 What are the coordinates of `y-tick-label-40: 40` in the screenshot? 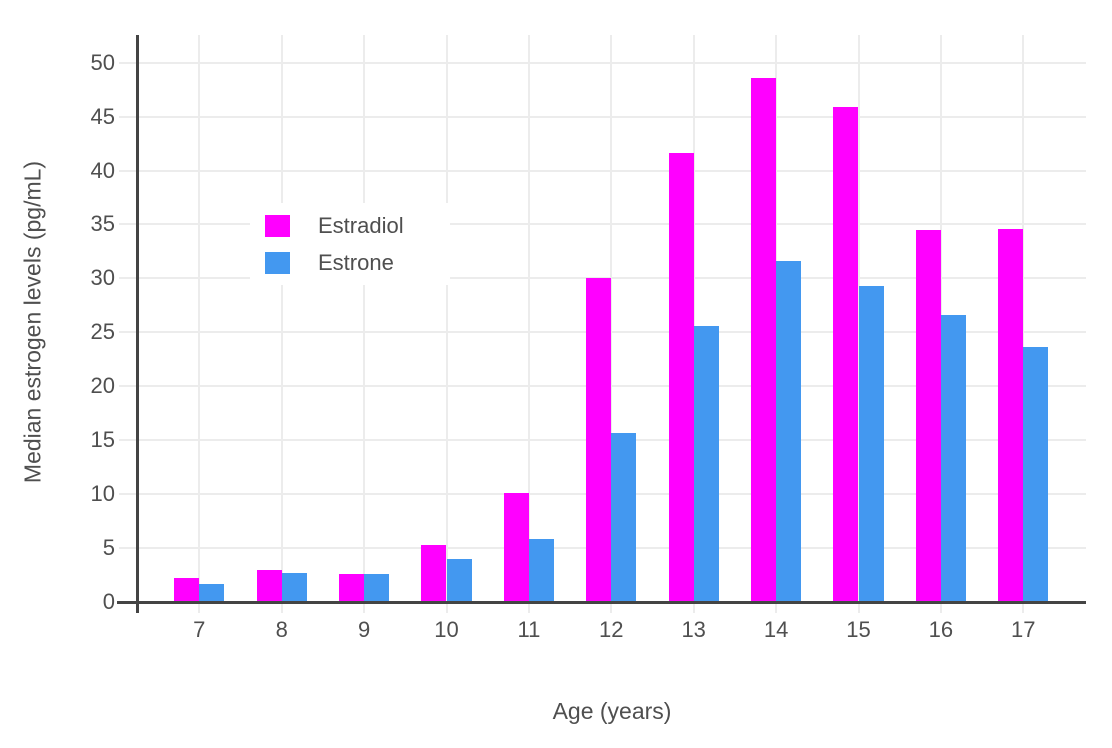 It's located at (102, 170).